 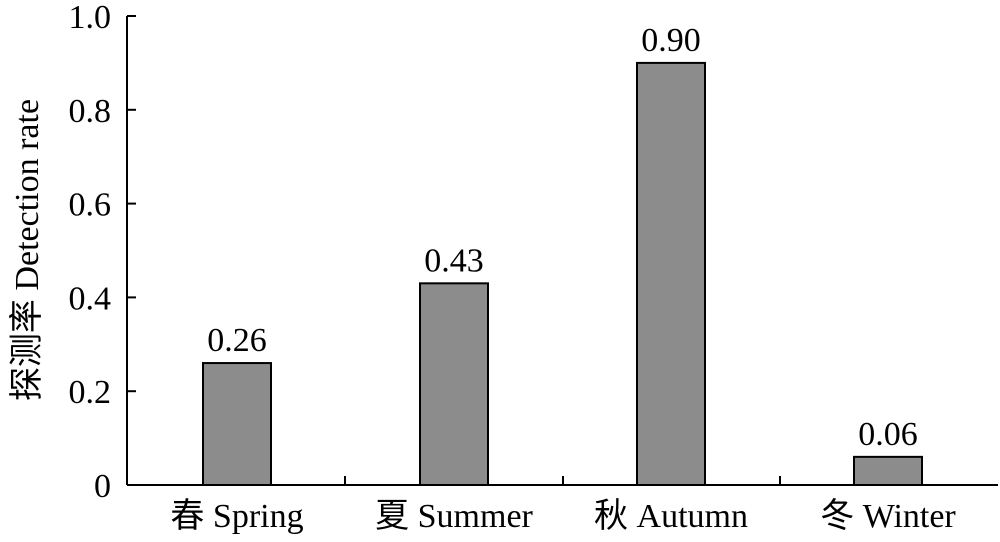 I want to click on y-axis-title: 探测率 Detection rate, so click(x=27, y=250).